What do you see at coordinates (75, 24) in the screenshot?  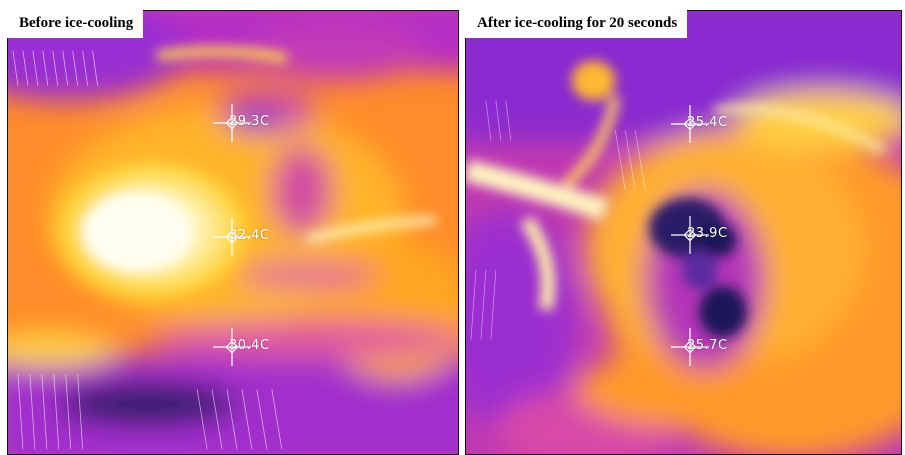 I see `caption-before: Before ice-cooling` at bounding box center [75, 24].